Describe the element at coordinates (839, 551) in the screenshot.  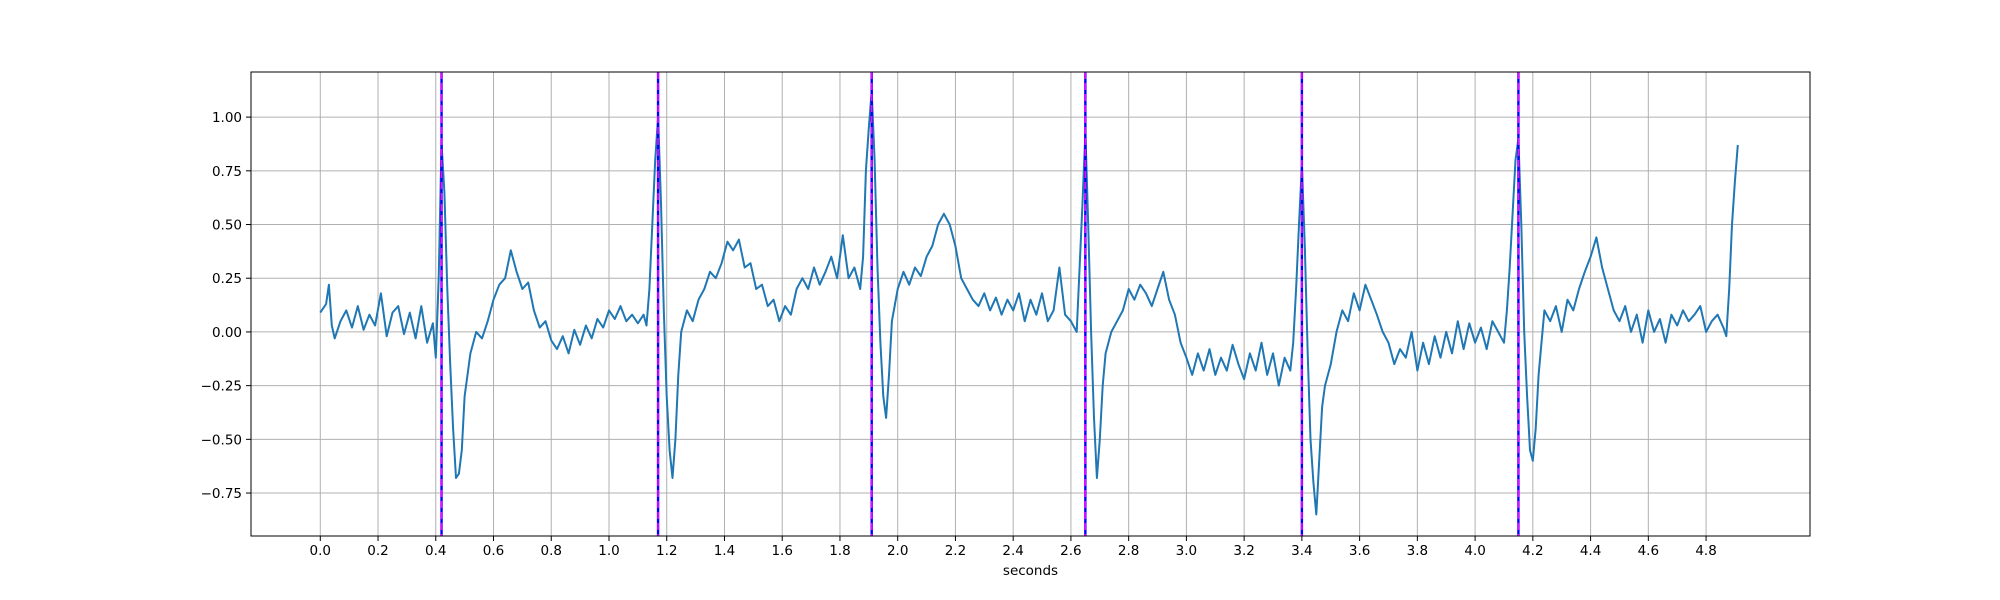
I see `x-tick-label: 1.8` at that location.